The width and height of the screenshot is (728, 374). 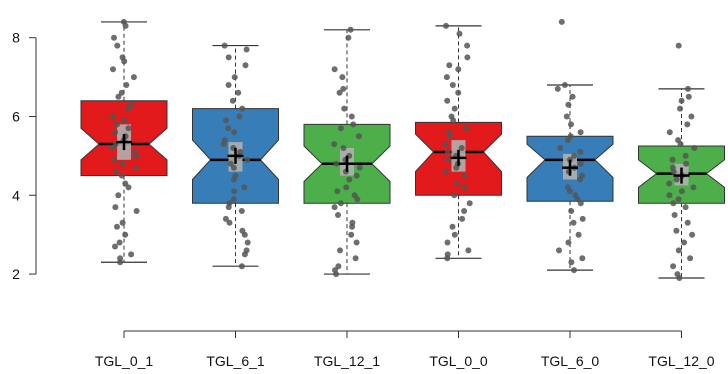 What do you see at coordinates (16, 116) in the screenshot?
I see `y-tick-label: 6` at bounding box center [16, 116].